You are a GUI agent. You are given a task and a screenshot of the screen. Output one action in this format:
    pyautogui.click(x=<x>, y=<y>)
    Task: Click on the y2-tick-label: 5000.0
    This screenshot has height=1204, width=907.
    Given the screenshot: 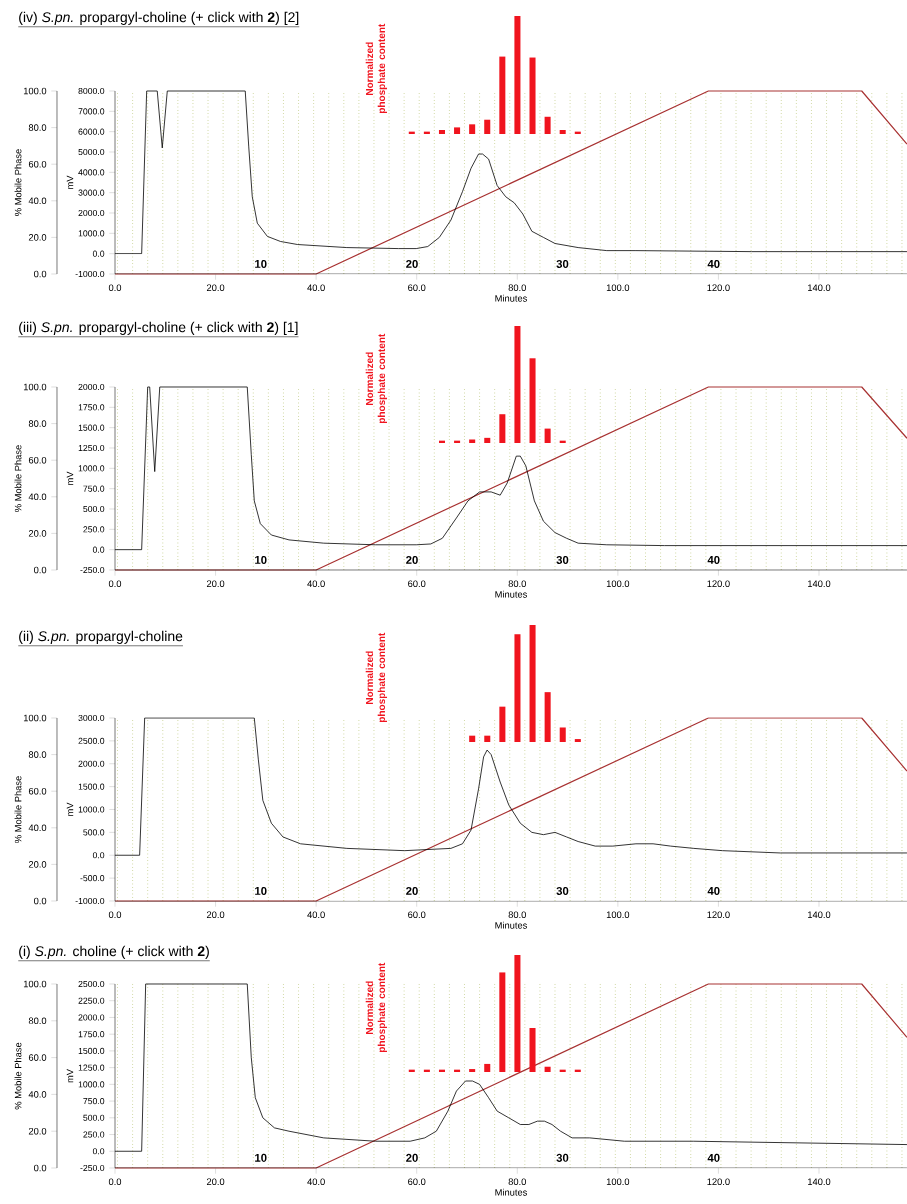 What is the action you would take?
    pyautogui.click(x=91, y=152)
    